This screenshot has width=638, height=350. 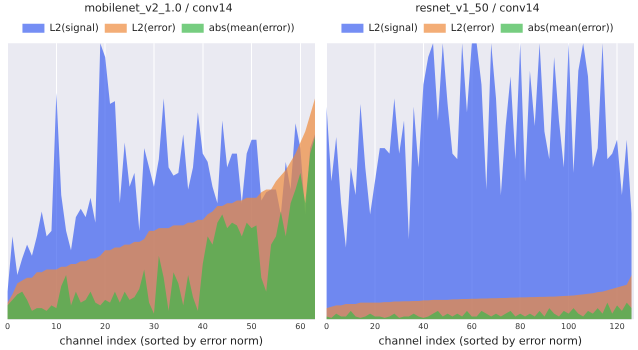 I want to click on x-tick-label: 50, so click(x=251, y=327).